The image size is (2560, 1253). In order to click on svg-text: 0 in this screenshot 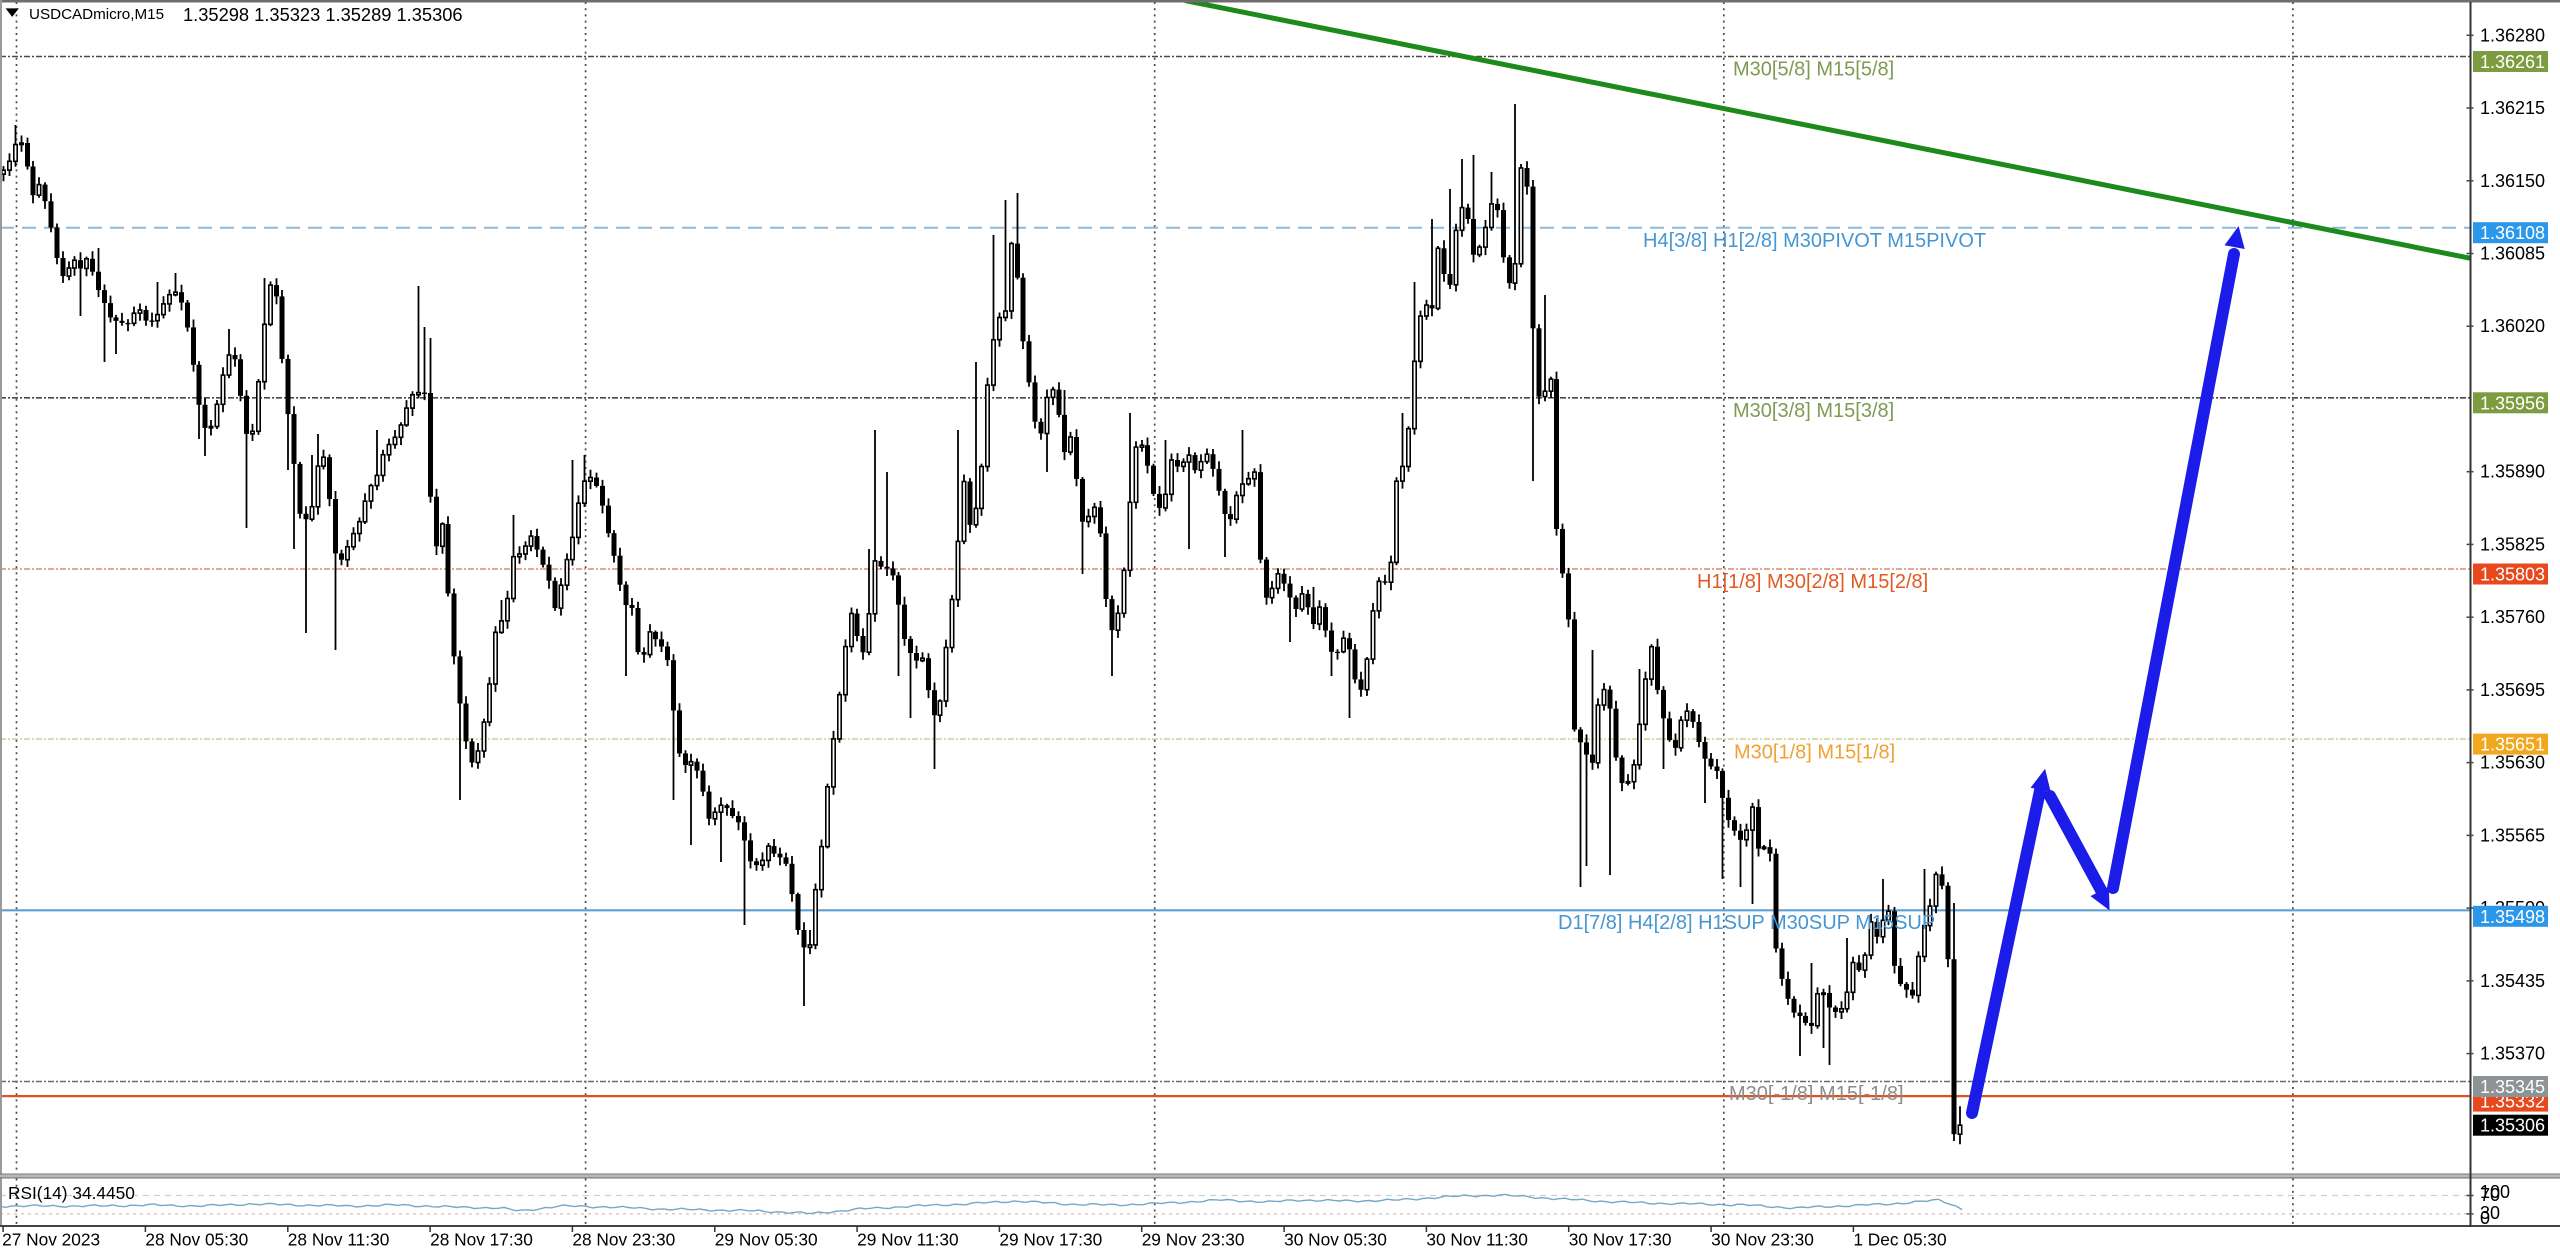, I will do `click(2485, 1218)`.